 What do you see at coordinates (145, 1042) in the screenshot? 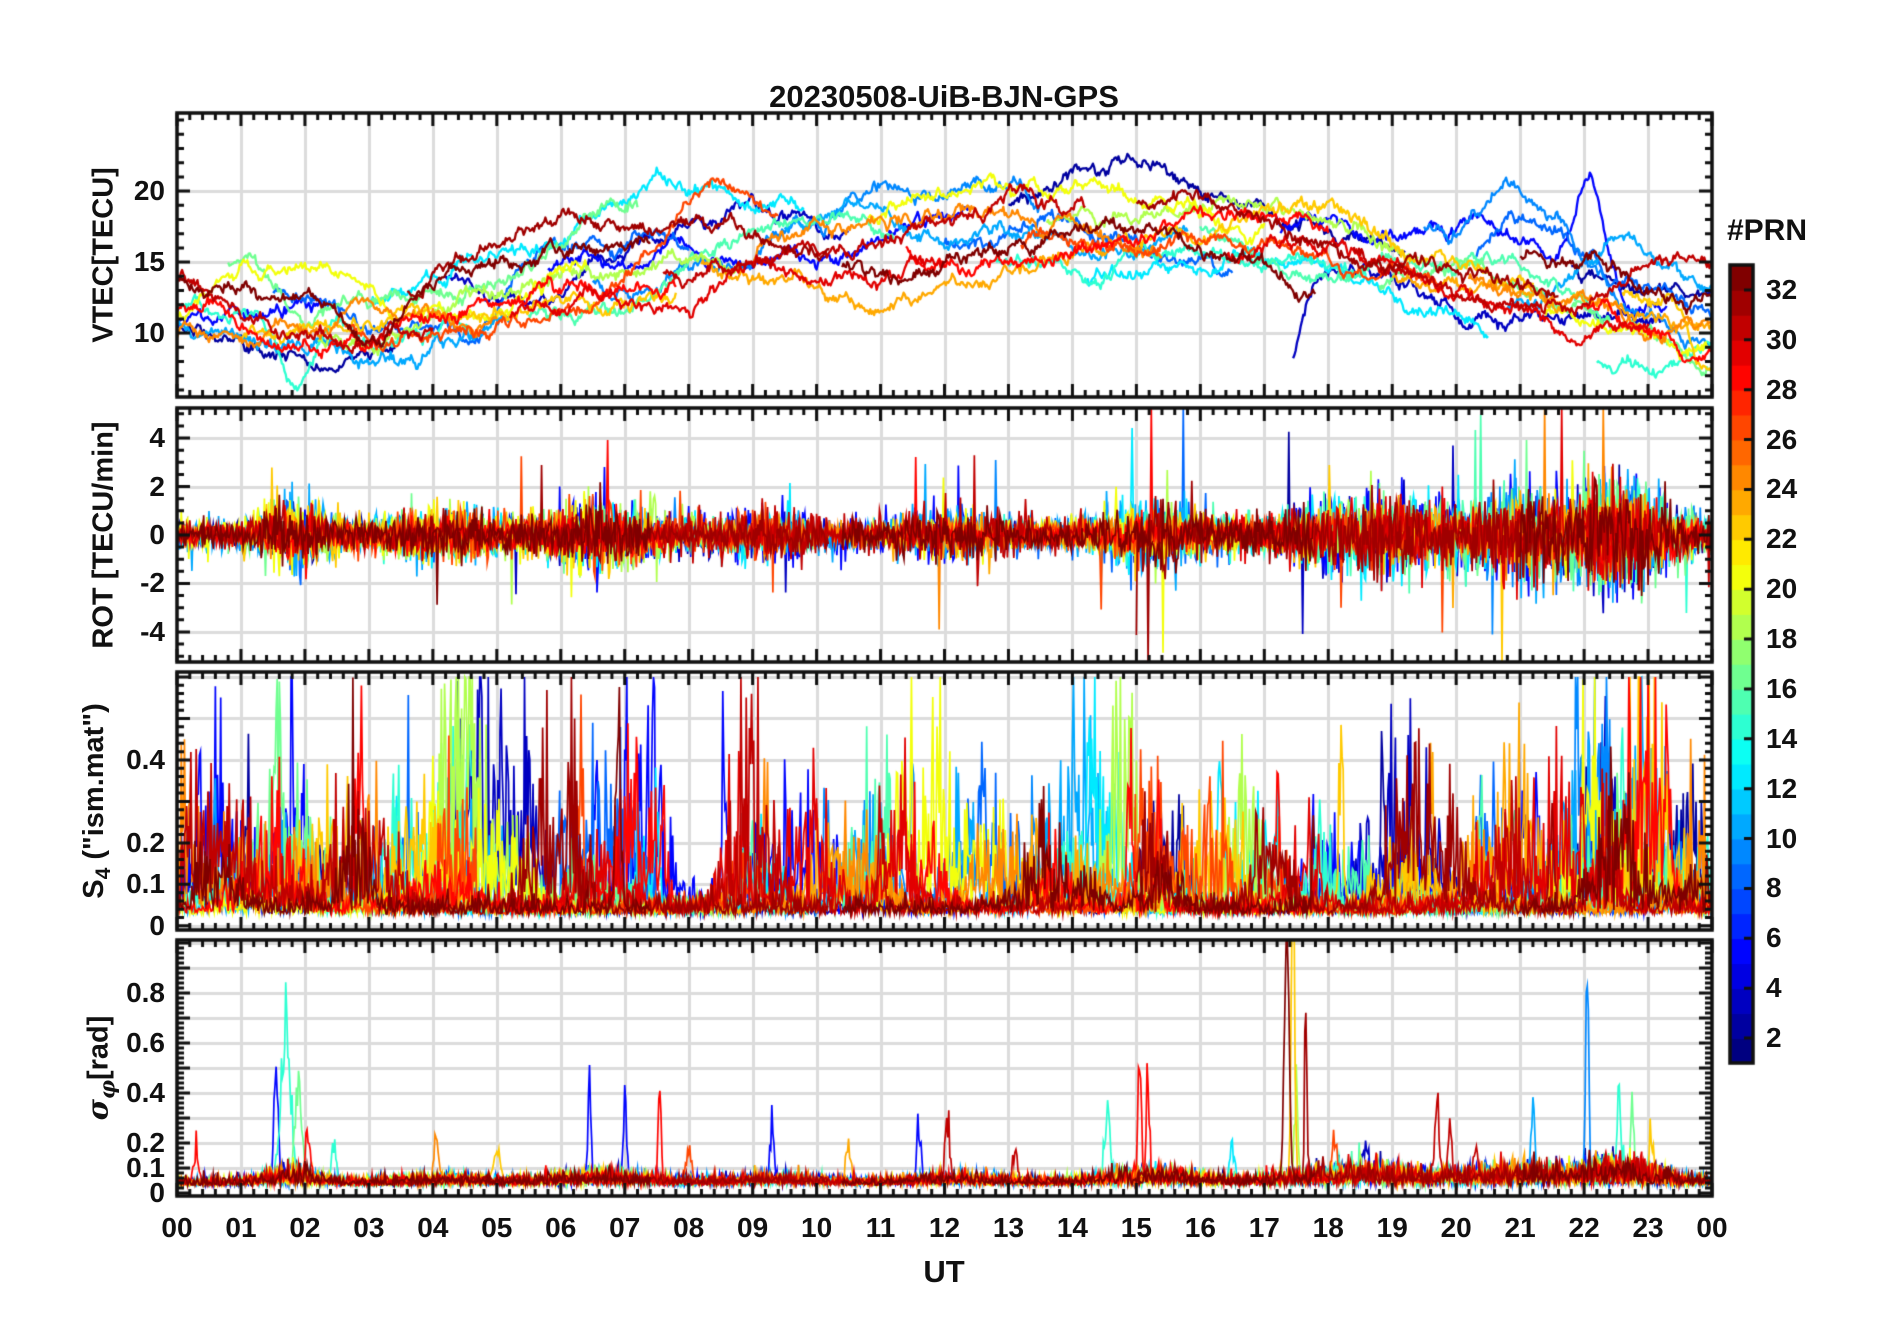
I see `y-tick-label: 0.6` at bounding box center [145, 1042].